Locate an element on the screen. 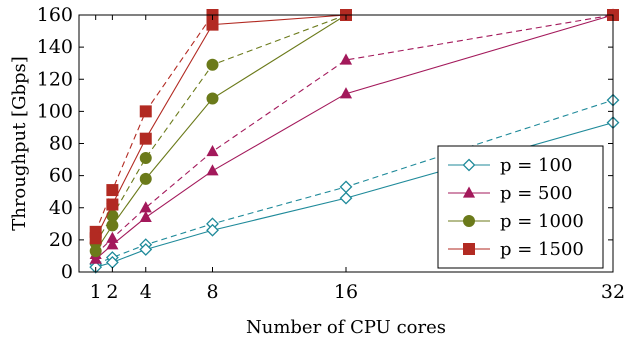  legend-label: p = 1000 is located at coordinates (542, 221).